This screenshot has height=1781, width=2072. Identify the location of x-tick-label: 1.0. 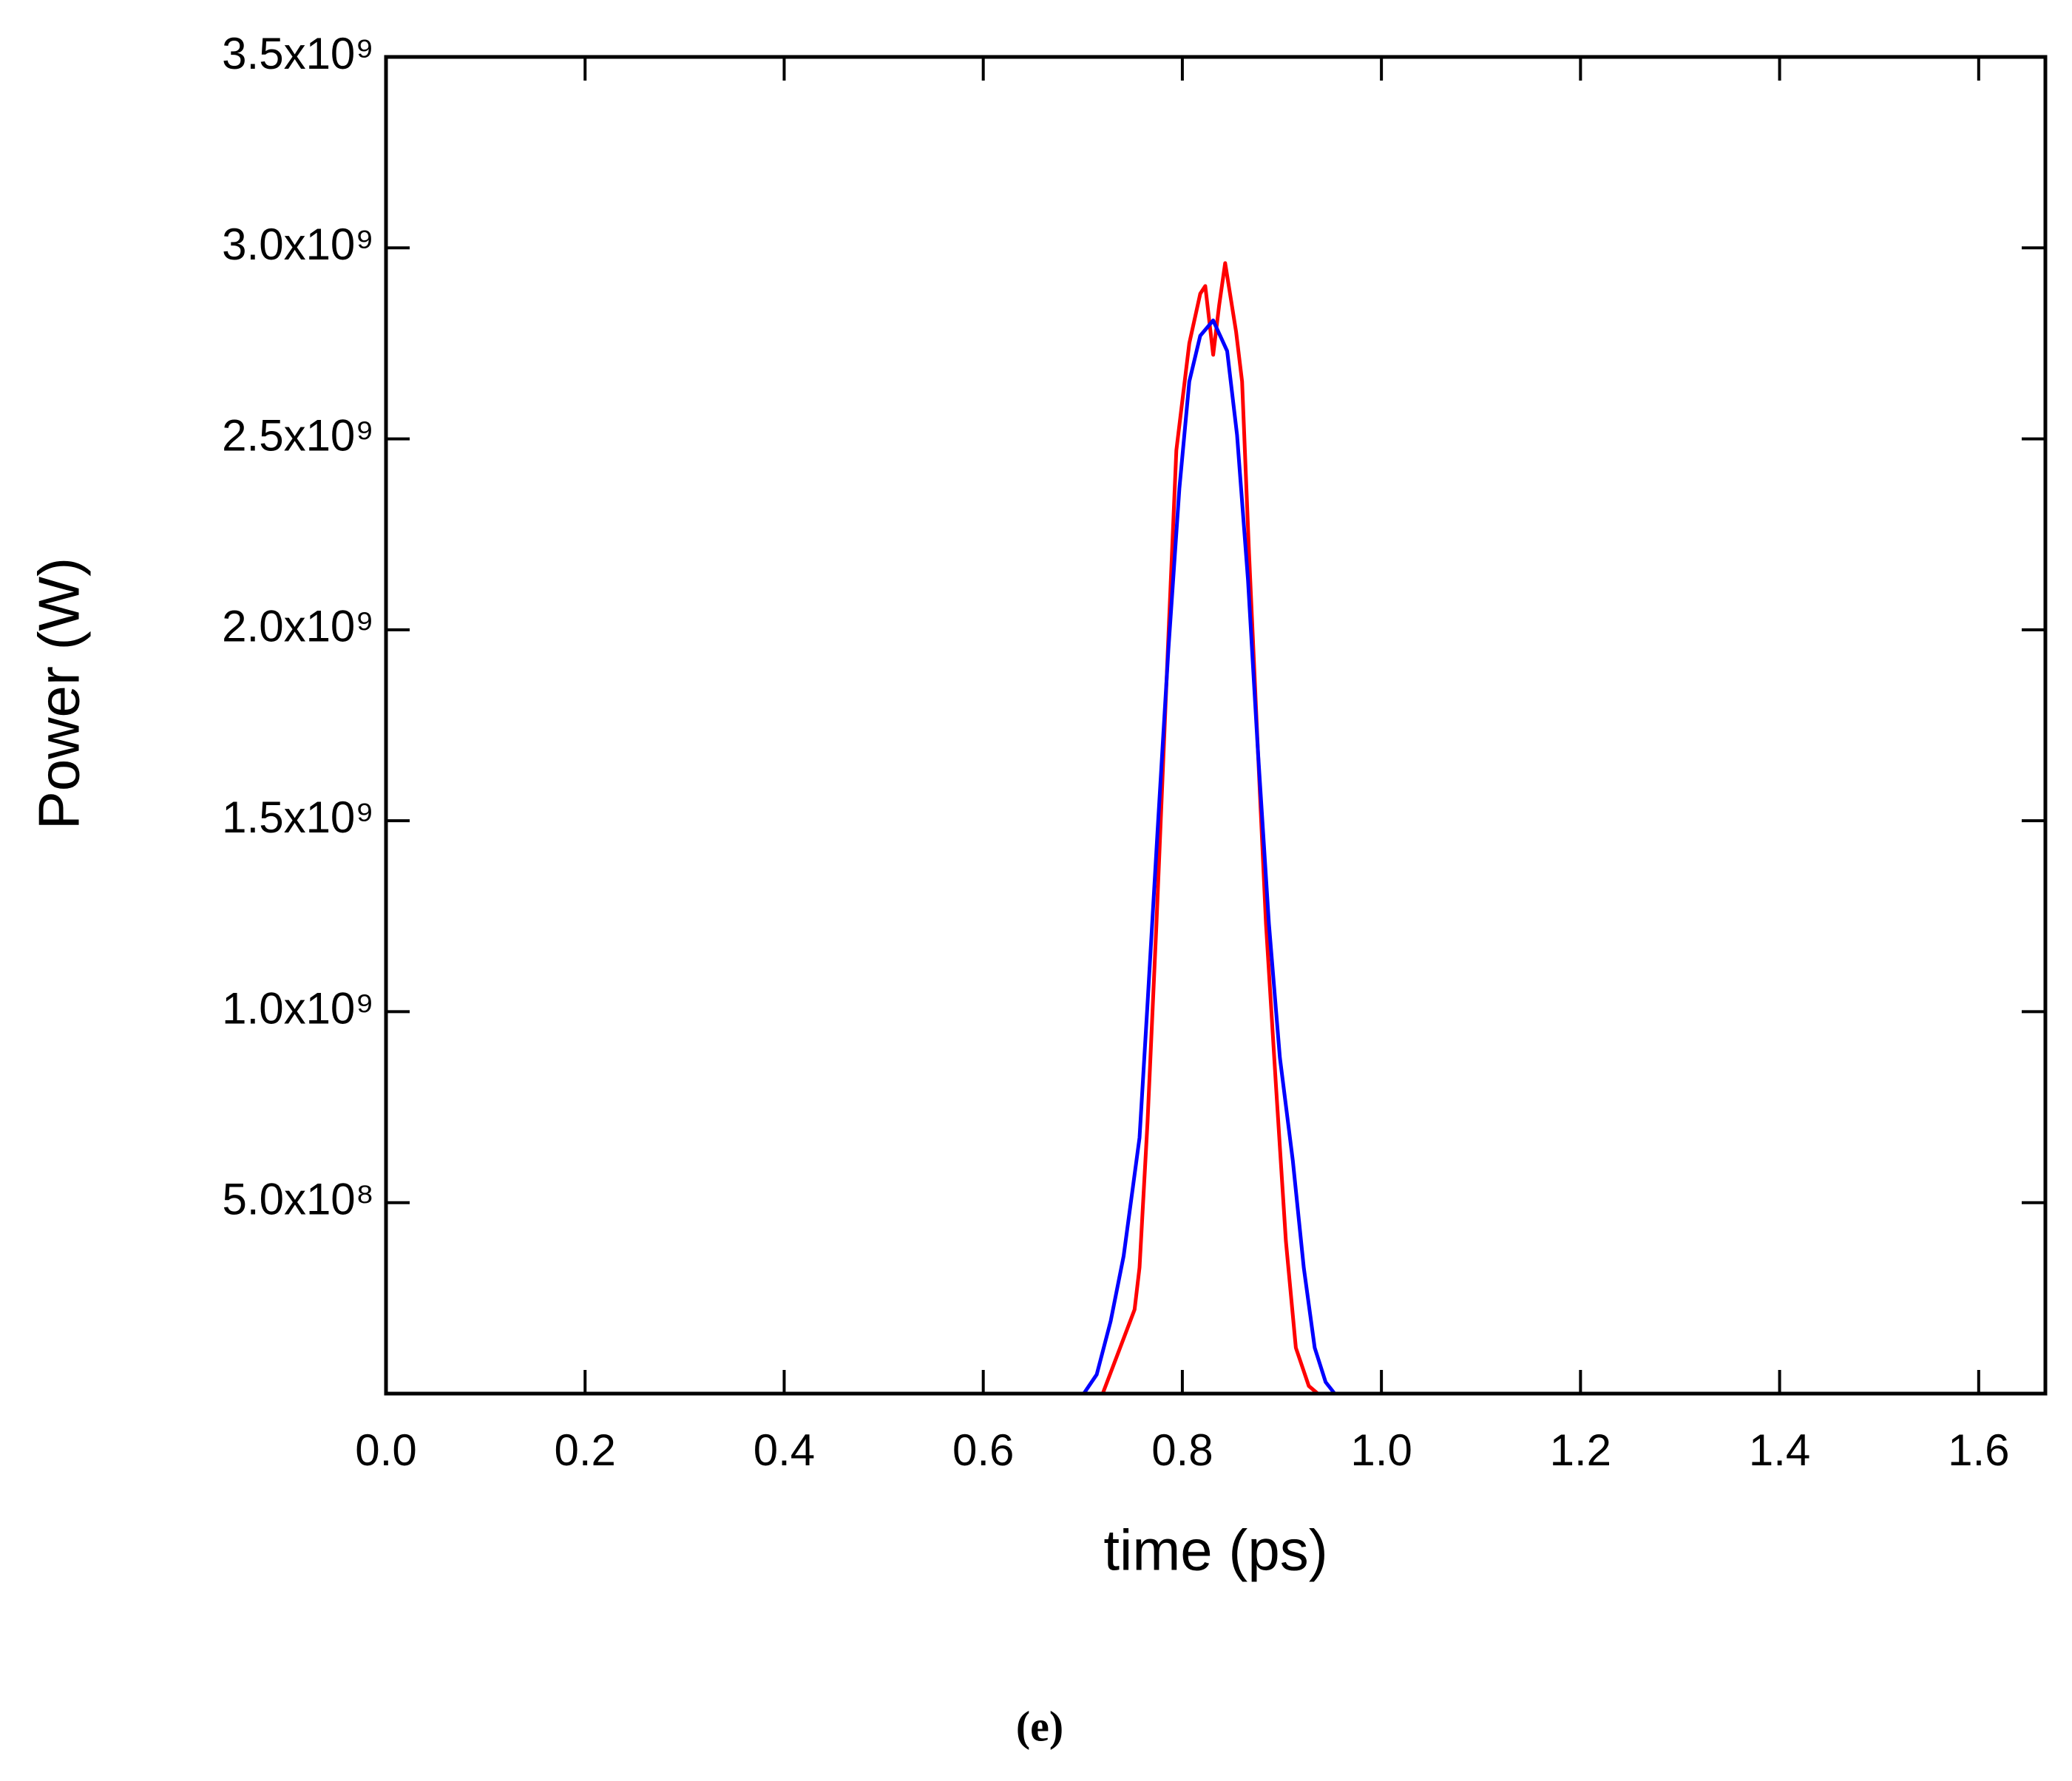
(1381, 1450).